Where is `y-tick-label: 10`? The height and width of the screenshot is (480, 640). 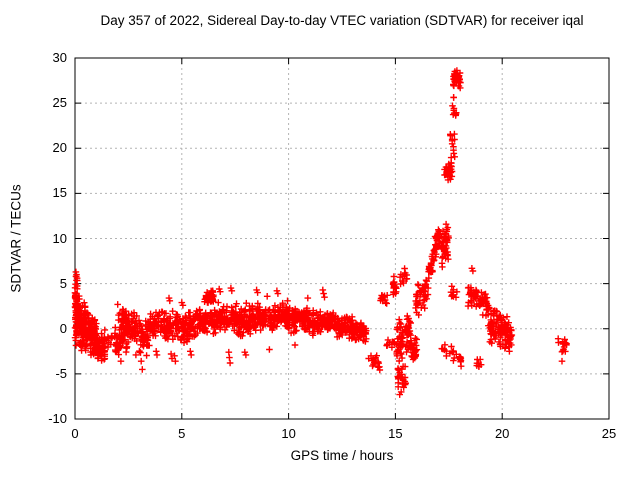 y-tick-label: 10 is located at coordinates (59, 238).